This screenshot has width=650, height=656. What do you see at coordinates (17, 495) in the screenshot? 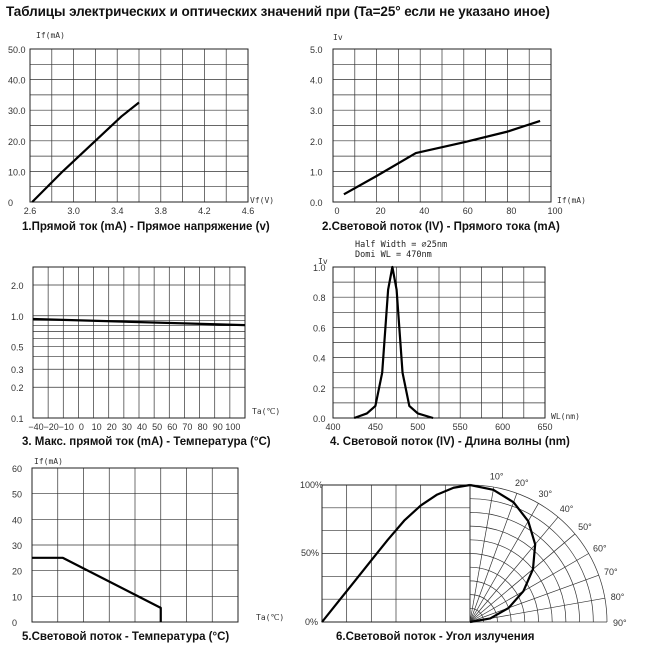
I see `y-tick-label: 50` at bounding box center [17, 495].